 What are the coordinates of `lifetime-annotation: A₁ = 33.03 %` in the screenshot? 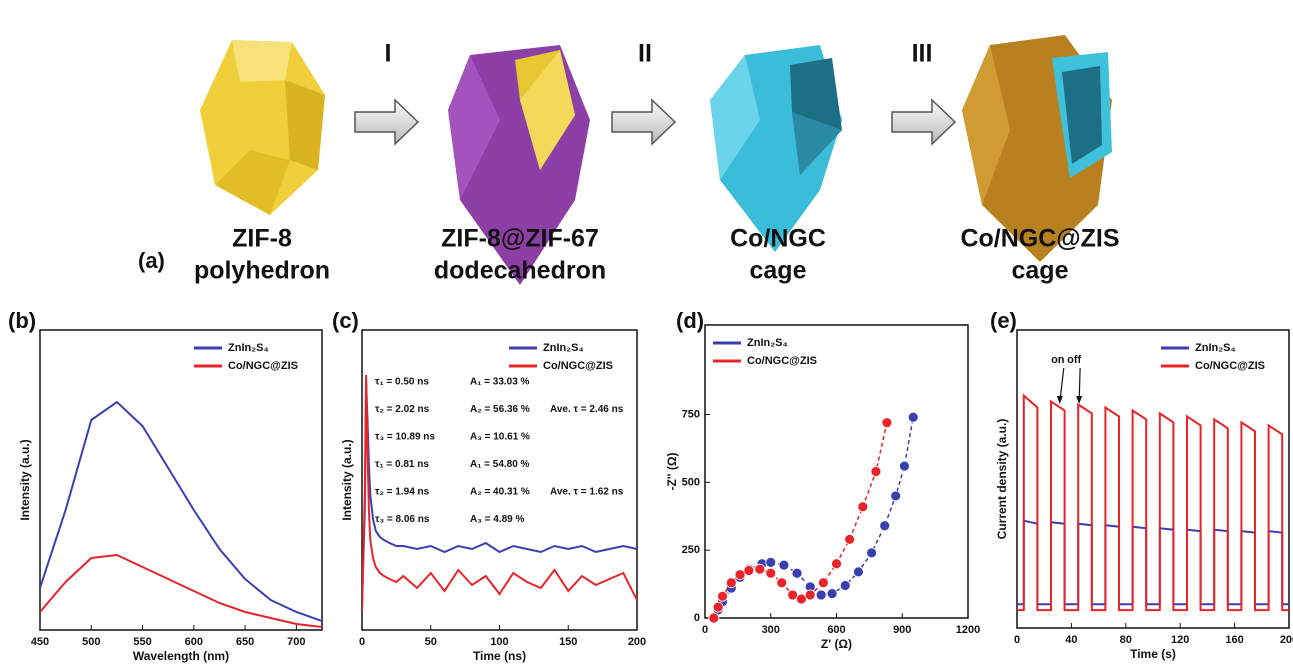 It's located at (500, 382).